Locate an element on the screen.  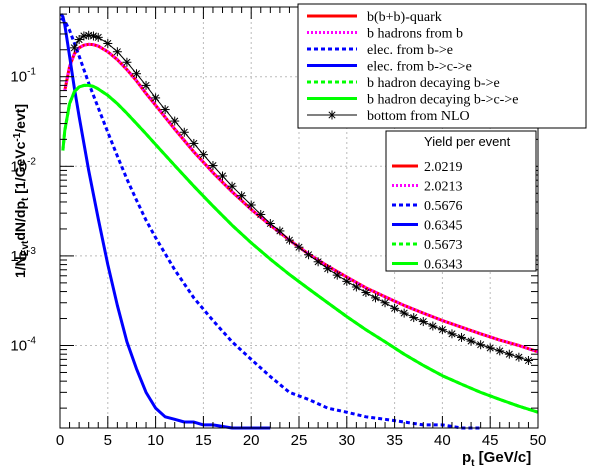
y-tick-label: 10⁻³ is located at coordinates (23, 255).